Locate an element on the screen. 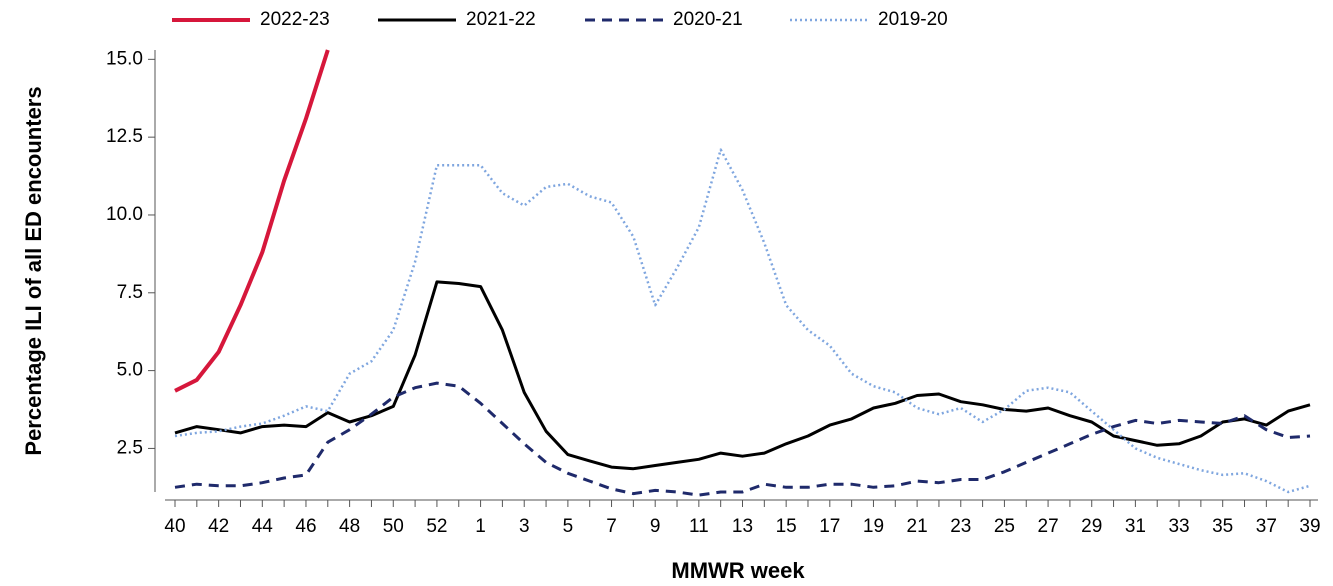 The width and height of the screenshot is (1333, 586). legend-label: 2020-21 is located at coordinates (708, 19).